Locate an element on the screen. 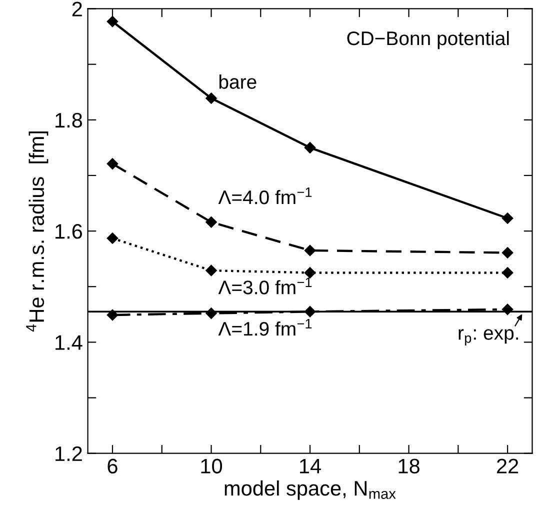  x-tick-label: 6 is located at coordinates (113, 466).